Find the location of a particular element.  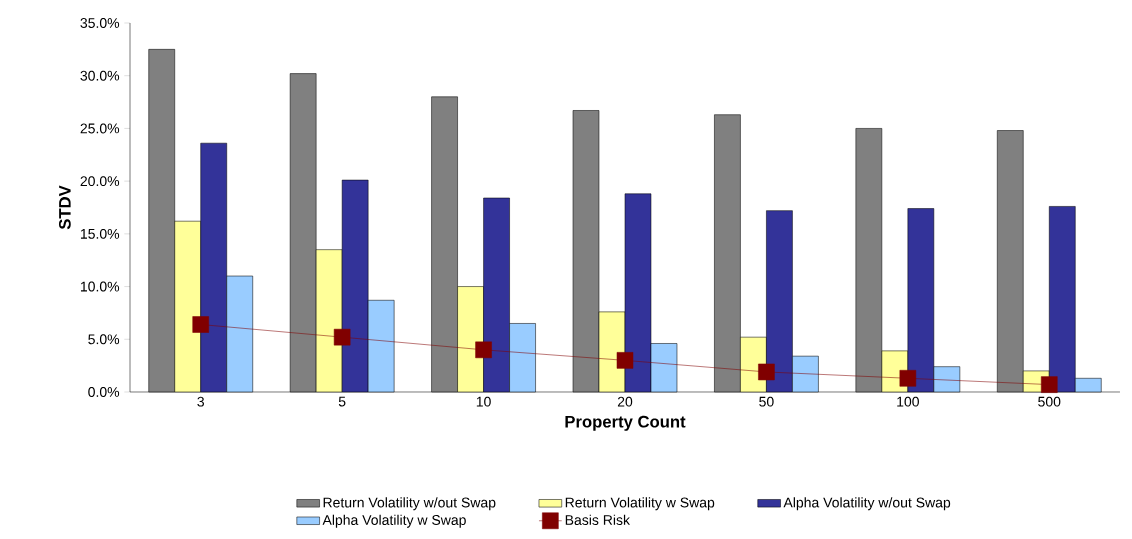

legend-label: Return Volatility w/out Swap is located at coordinates (409, 504).